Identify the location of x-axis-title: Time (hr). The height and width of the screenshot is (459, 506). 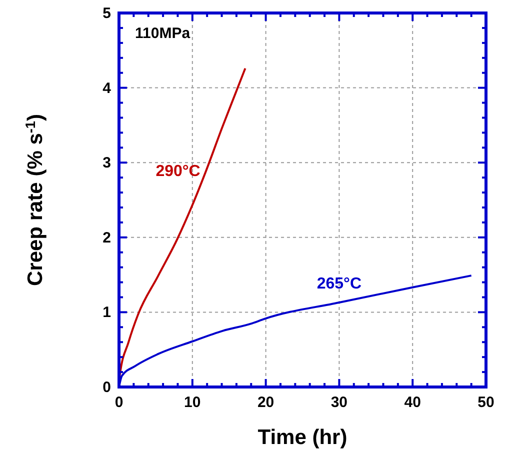
(303, 437).